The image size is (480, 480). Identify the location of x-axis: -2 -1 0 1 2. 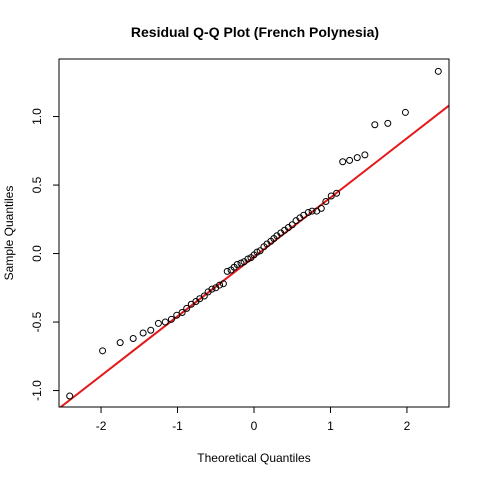
(253, 420).